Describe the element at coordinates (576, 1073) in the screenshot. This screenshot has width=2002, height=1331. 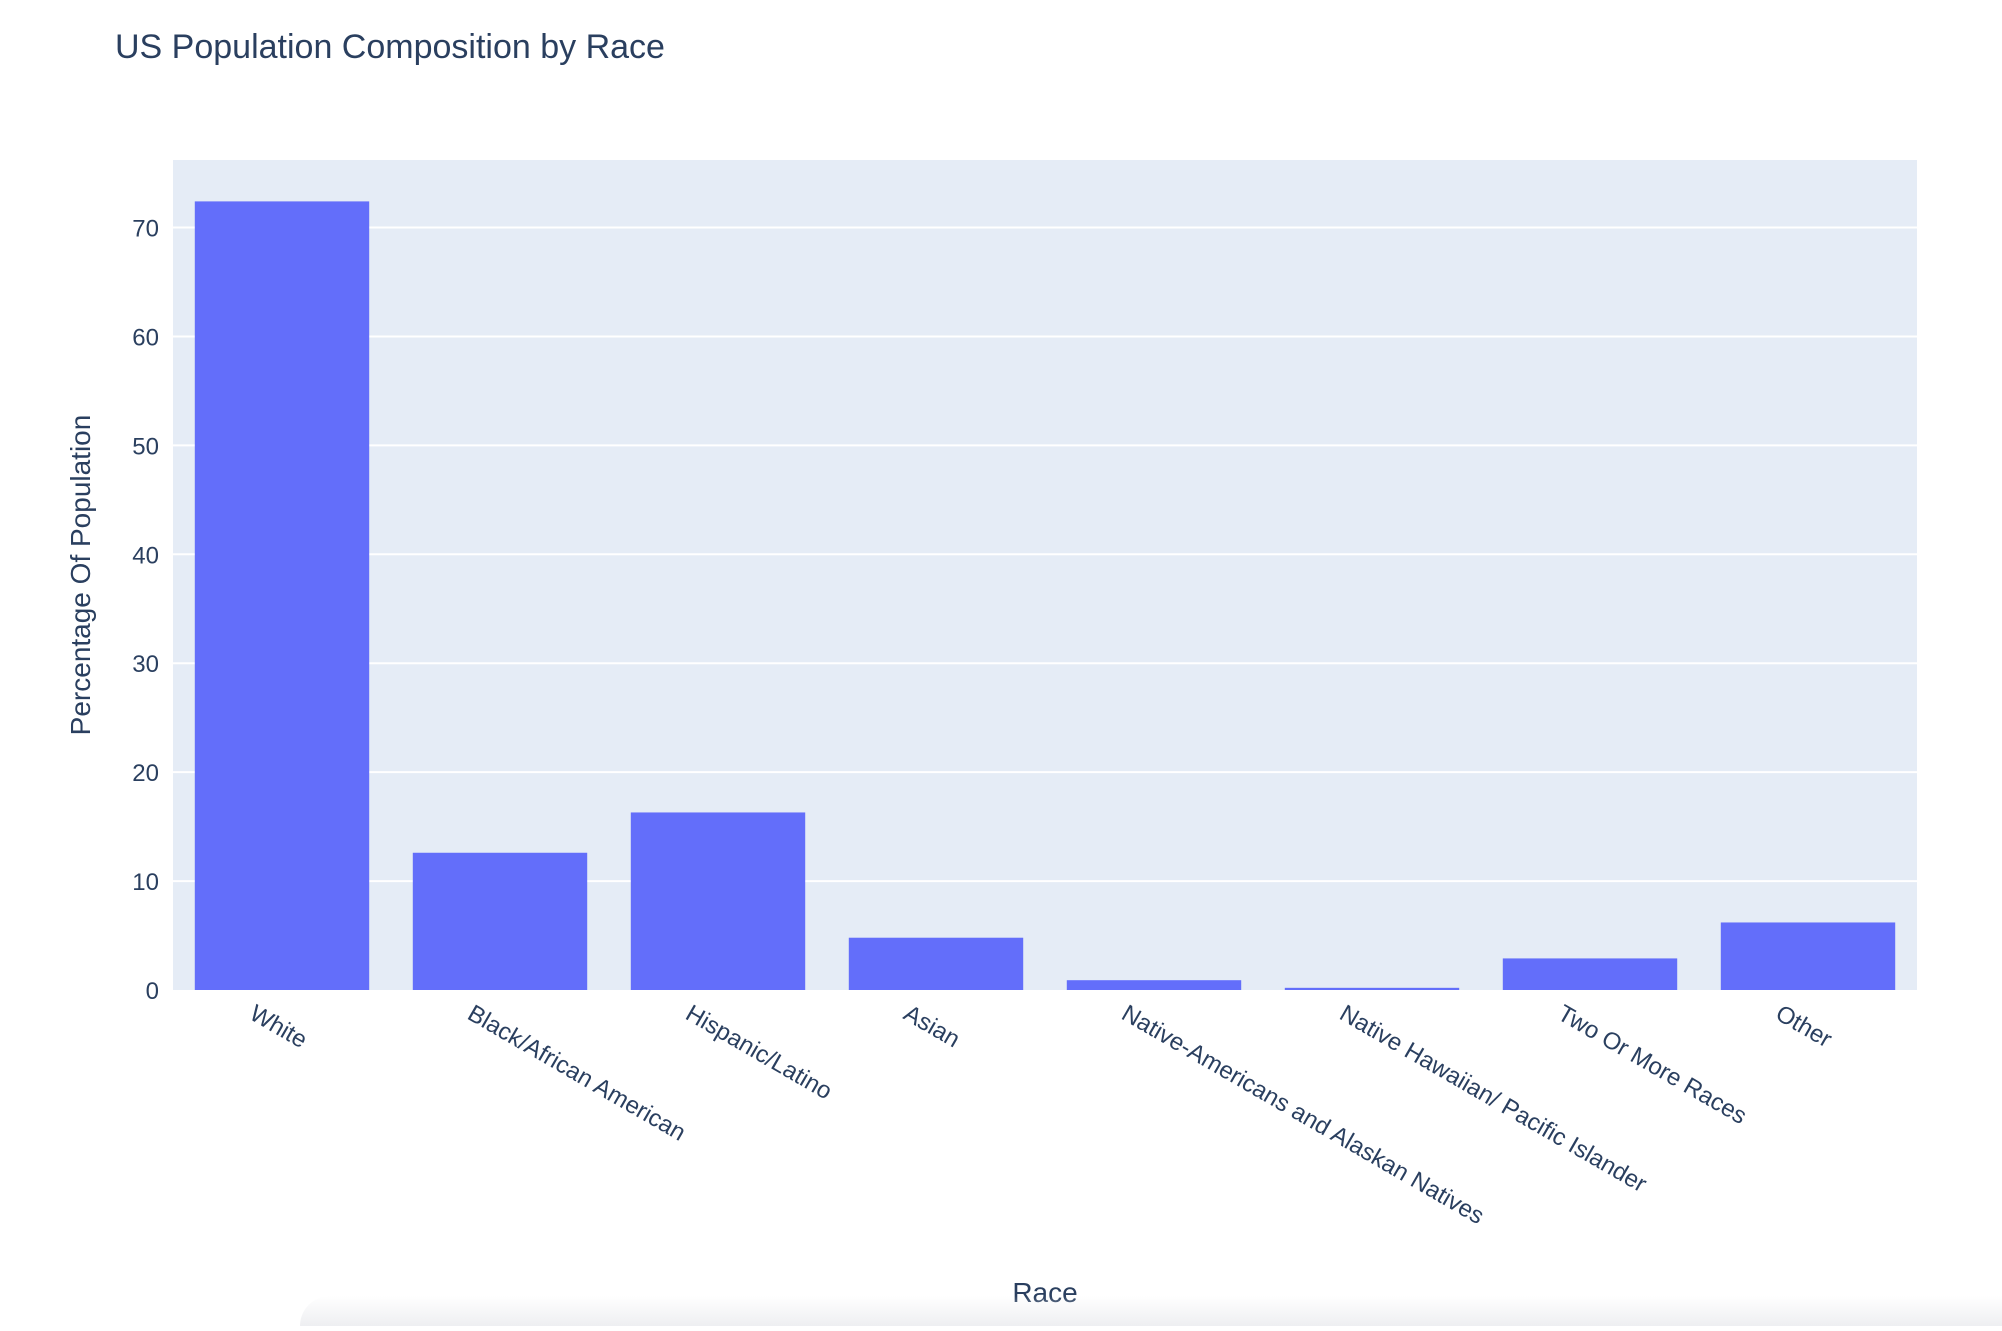
I see `x-tick-label: Black/African American` at that location.